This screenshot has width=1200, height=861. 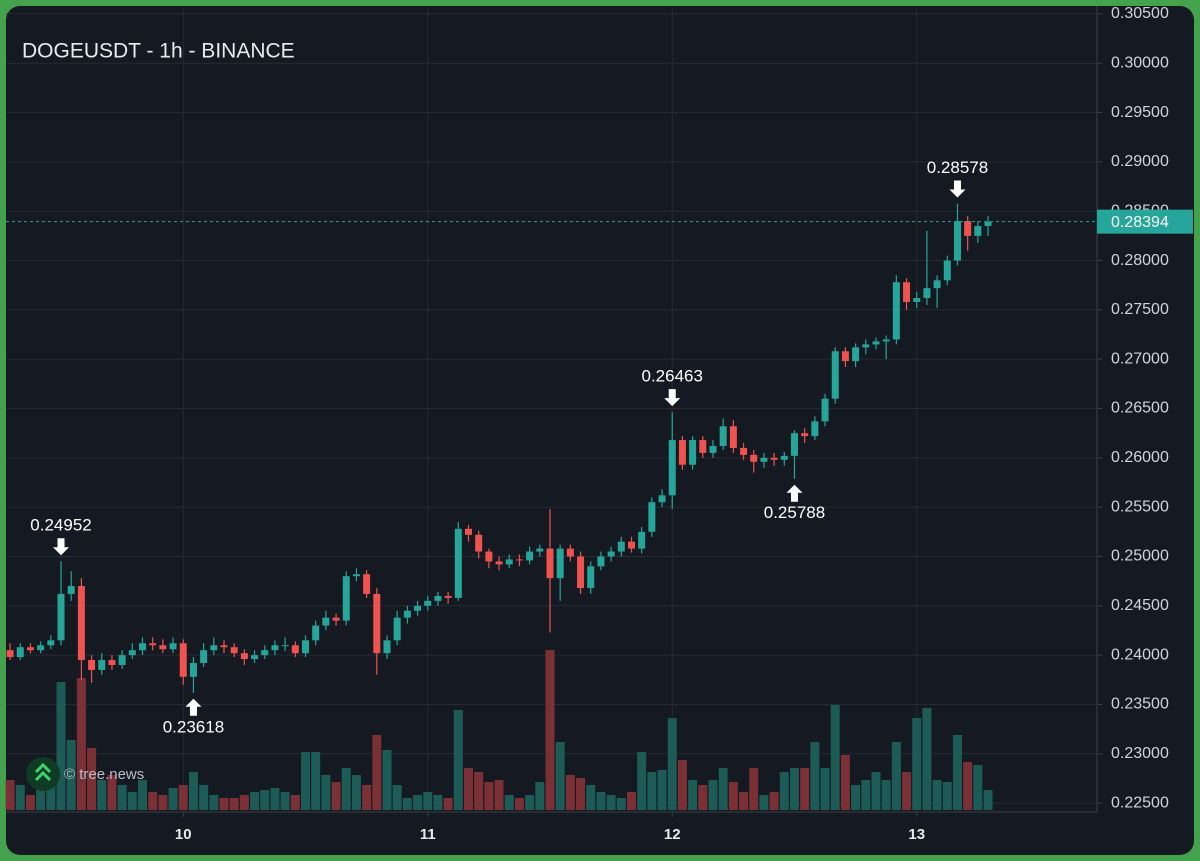 I want to click on last-price-tag, so click(x=1145, y=221).